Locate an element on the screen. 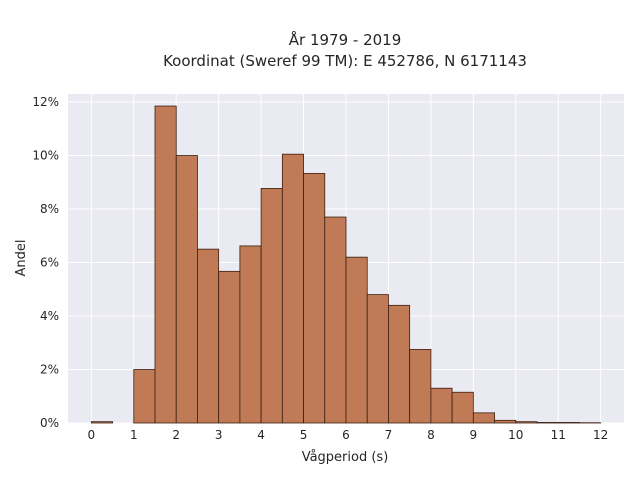 Image resolution: width=640 pixels, height=480 pixels. x-tick-label: 8 is located at coordinates (431, 435).